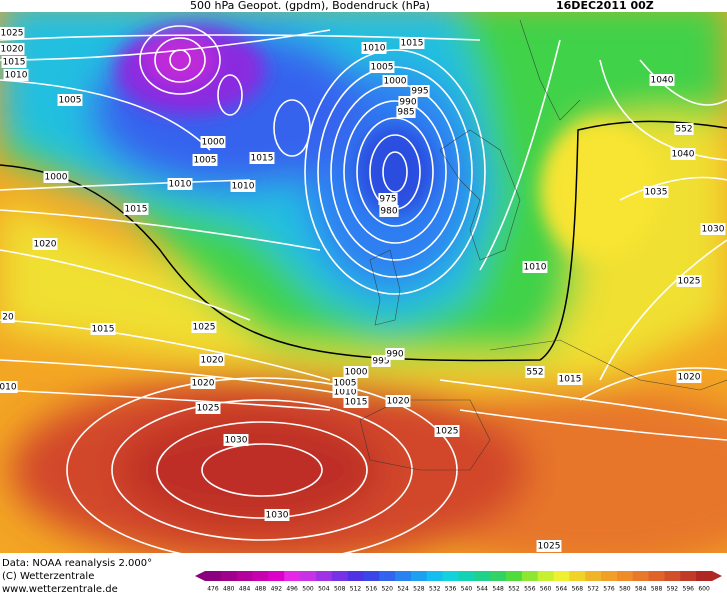  Describe the element at coordinates (229, 589) in the screenshot. I see `colorbar-label: 480` at that location.